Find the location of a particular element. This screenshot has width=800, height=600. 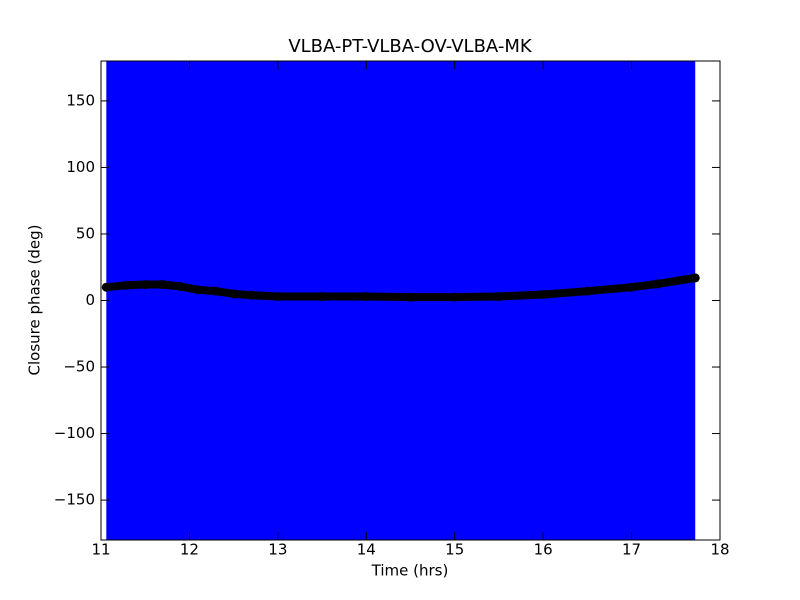

x-tick-label: 17 is located at coordinates (631, 550).